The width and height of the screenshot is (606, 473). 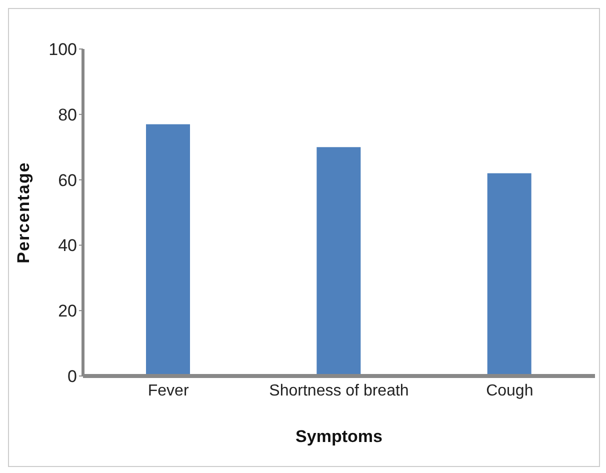 What do you see at coordinates (169, 391) in the screenshot?
I see `x-tick-label: Fever` at bounding box center [169, 391].